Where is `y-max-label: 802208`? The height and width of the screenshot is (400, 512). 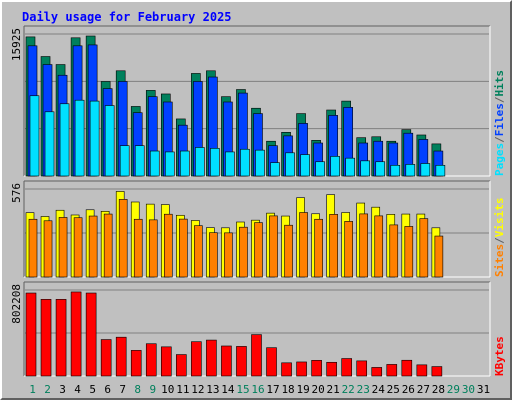 y-max-label: 802208 is located at coordinates (16, 304).